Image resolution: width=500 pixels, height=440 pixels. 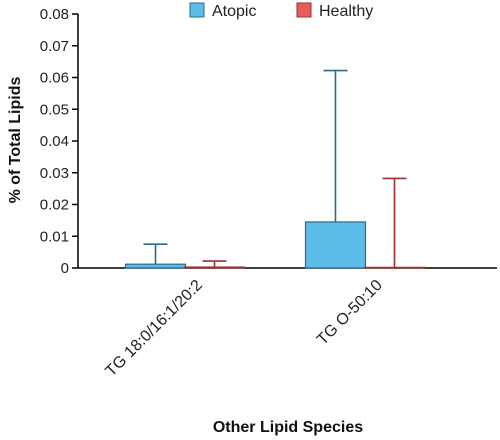 What do you see at coordinates (154, 328) in the screenshot?
I see `x-tick-label: TG 18:0/16:1/20:2` at bounding box center [154, 328].